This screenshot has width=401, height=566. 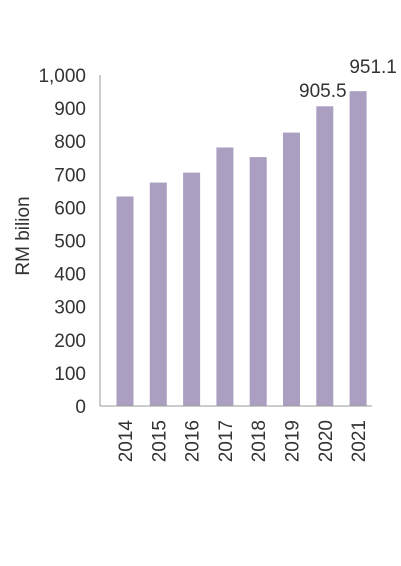 I want to click on x-tick-label: 2014, so click(x=126, y=441).